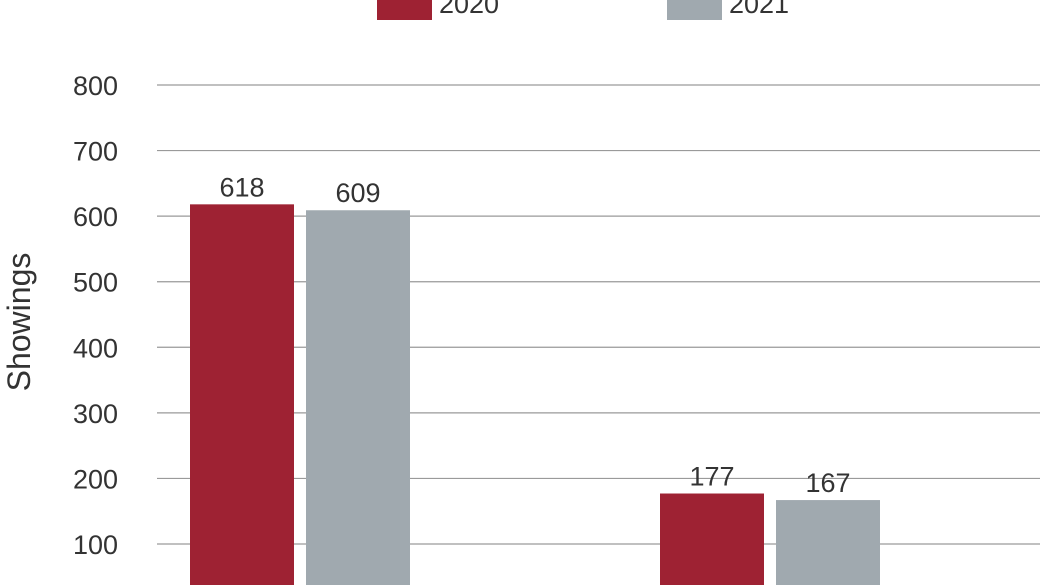 The height and width of the screenshot is (585, 1040). What do you see at coordinates (95, 348) in the screenshot?
I see `y-tick-label: 400` at bounding box center [95, 348].